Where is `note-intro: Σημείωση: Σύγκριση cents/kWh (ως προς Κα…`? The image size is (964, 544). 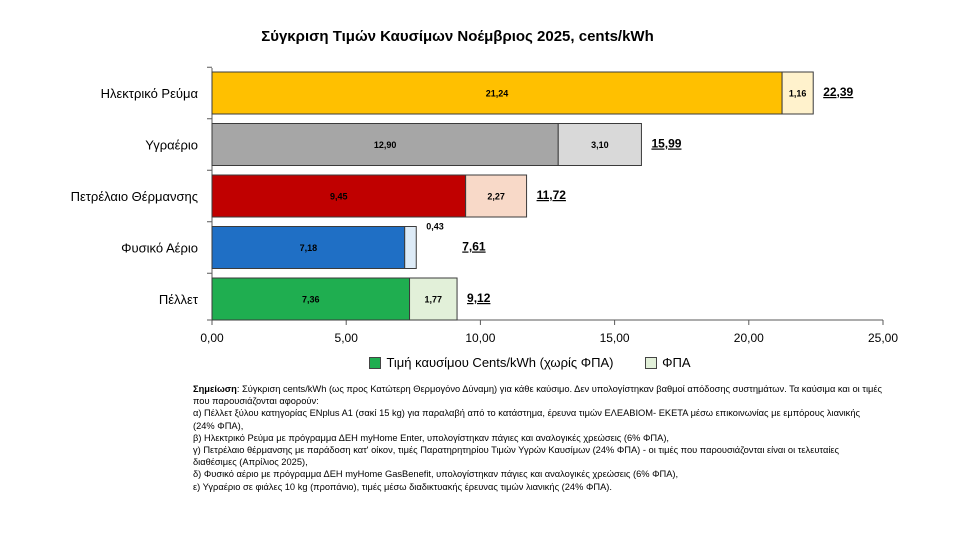
note-intro: Σημείωση: Σύγκριση cents/kWh (ως προς Κα… is located at coordinates (538, 395).